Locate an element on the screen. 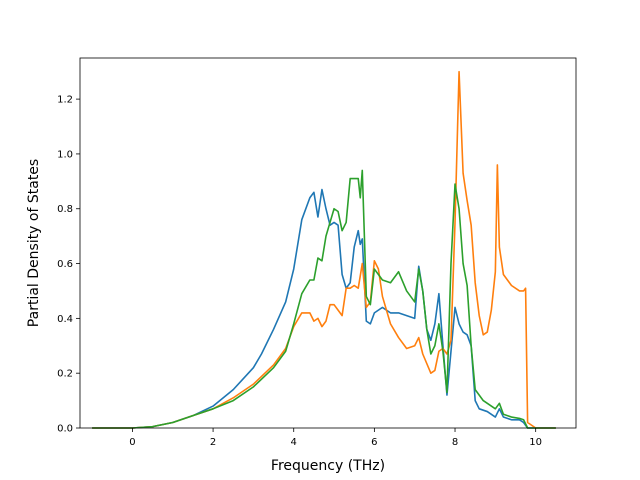 The width and height of the screenshot is (640, 480). y-axis-ticks: 0.0 0.2 0.4 0.6 0.8 1.0 1.2 is located at coordinates (68, 265).